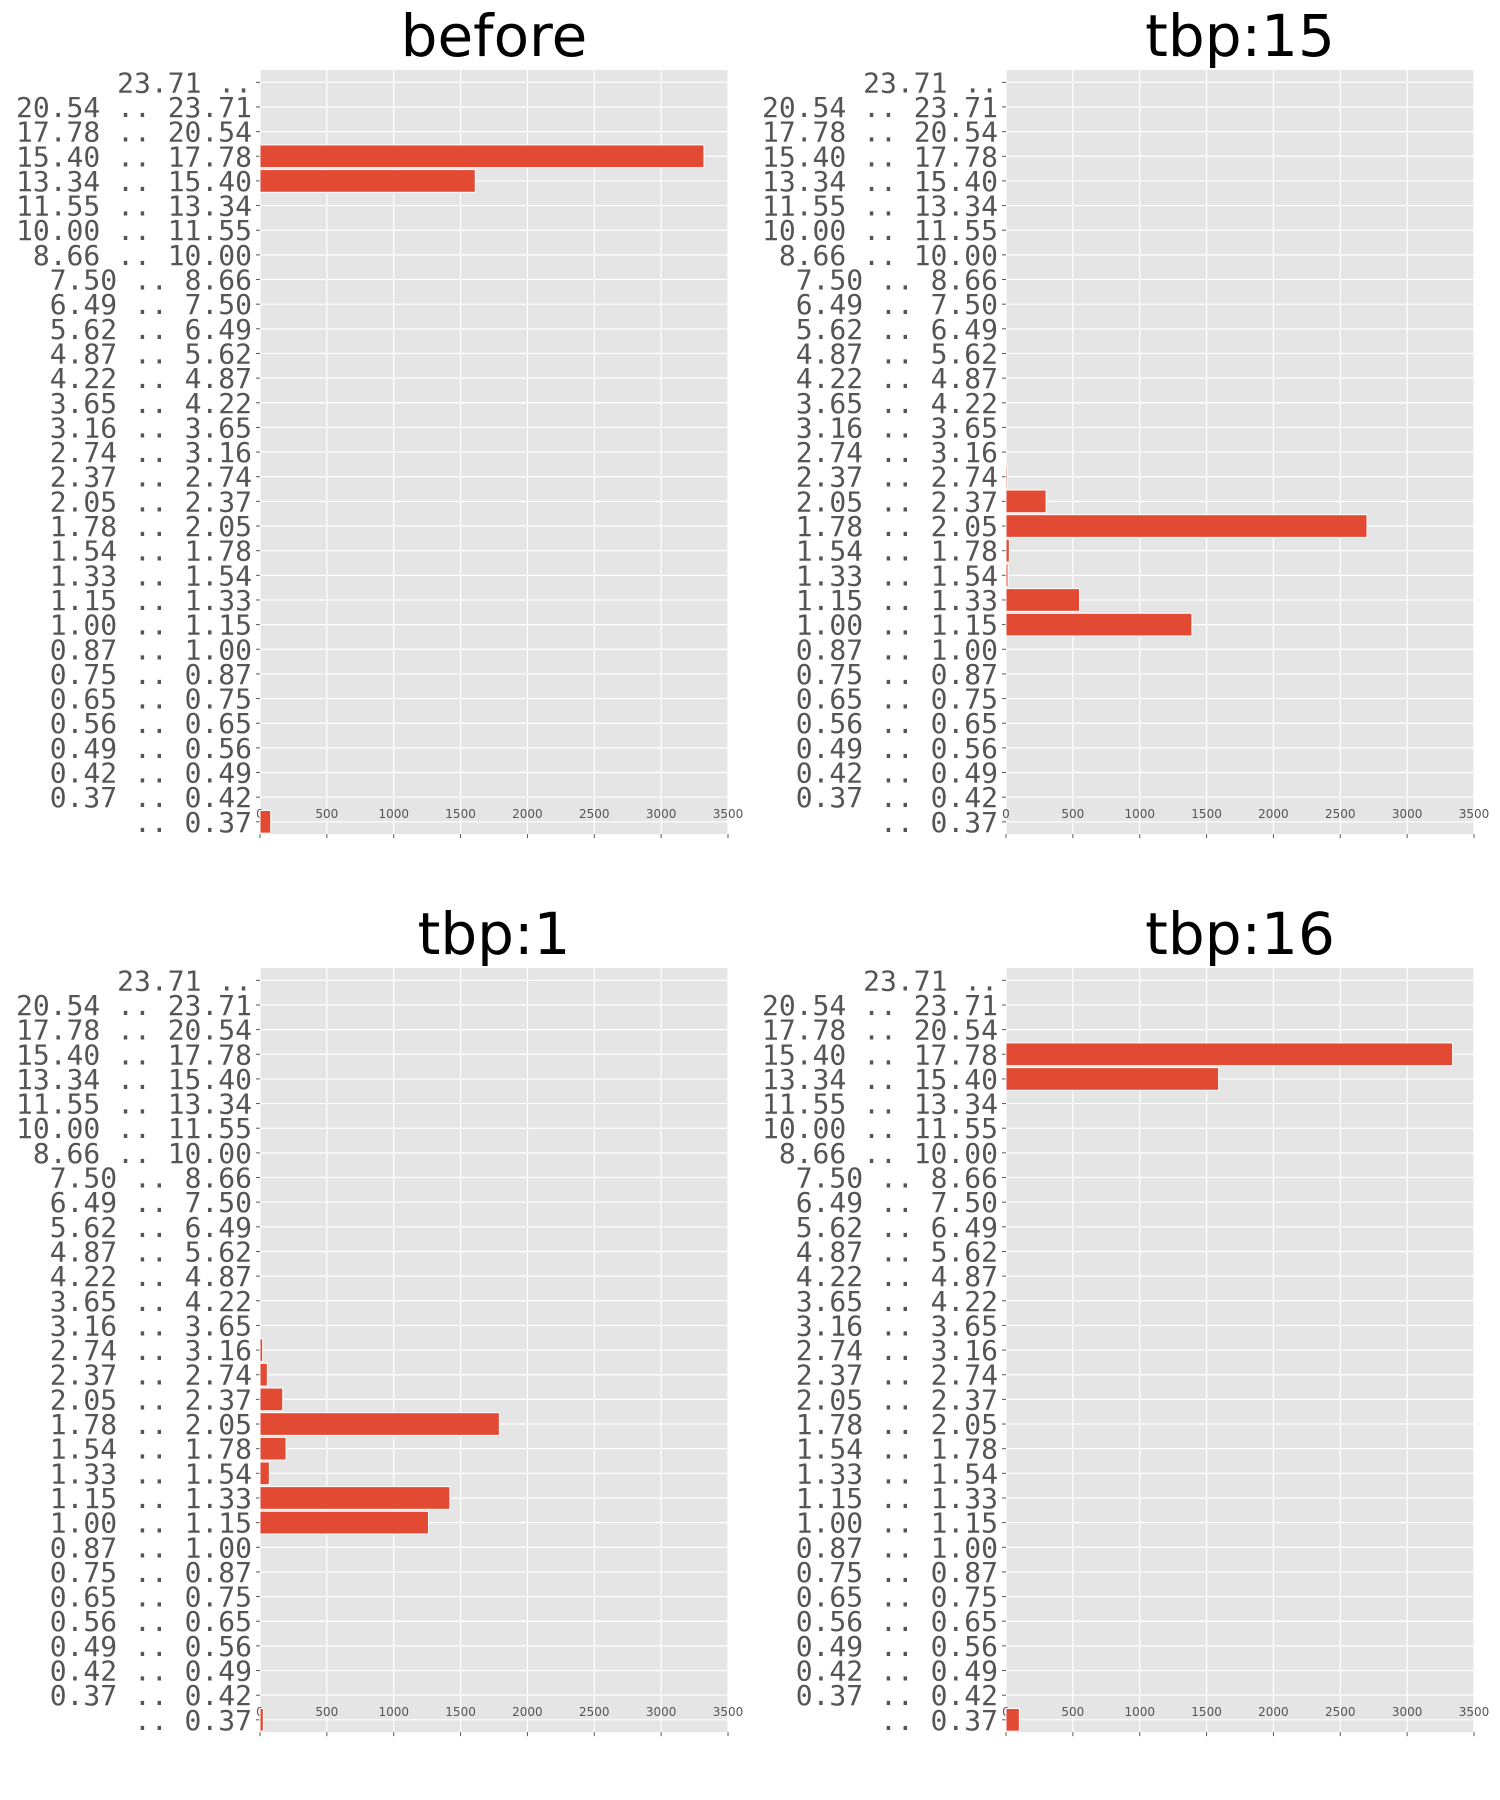 This screenshot has height=1800, width=1500. I want to click on y-tick-label: 4.22 .. 4.87, so click(897, 378).